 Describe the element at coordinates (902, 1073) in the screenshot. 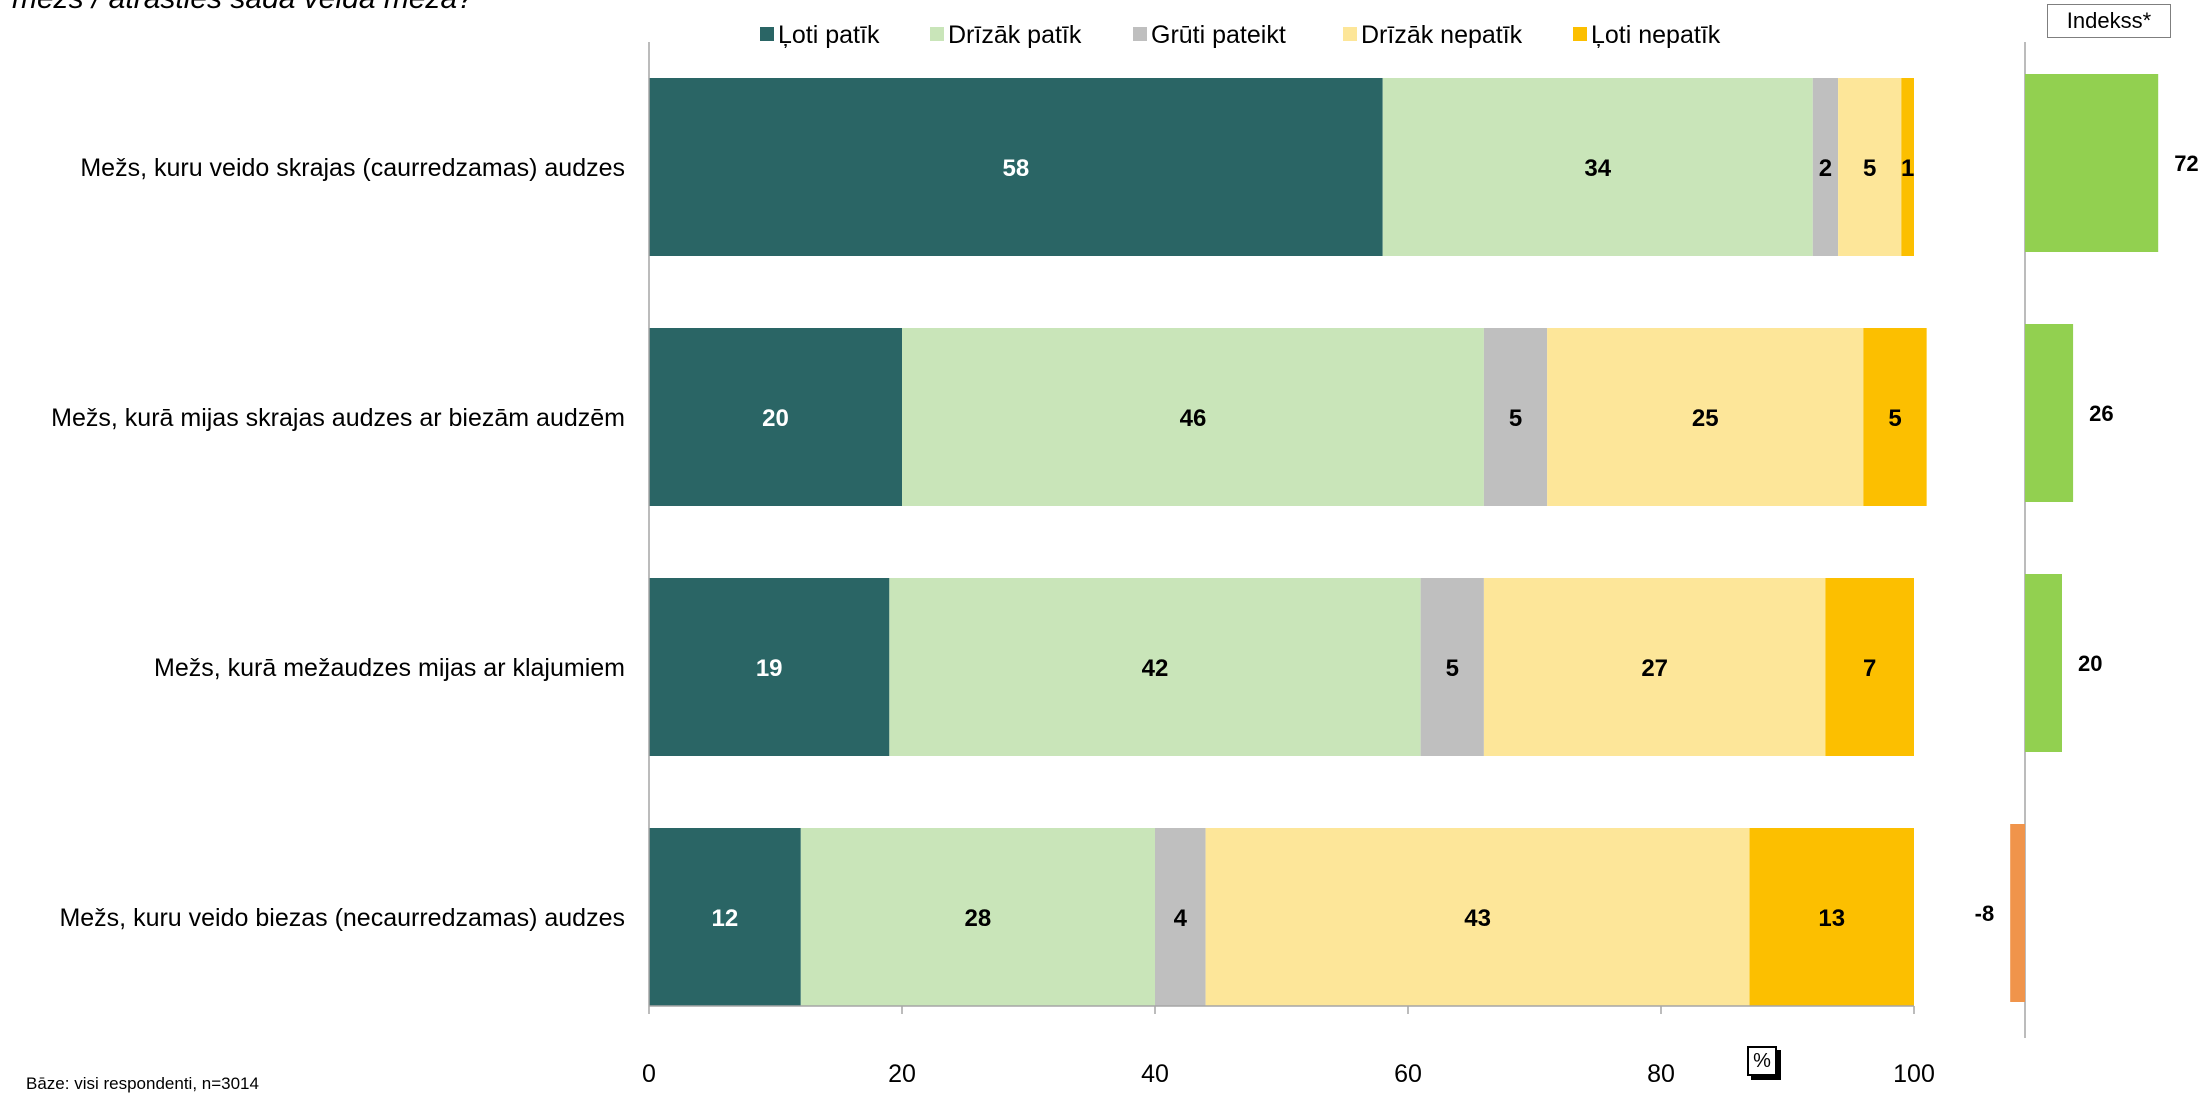

I see `x-tick-label: 20` at that location.